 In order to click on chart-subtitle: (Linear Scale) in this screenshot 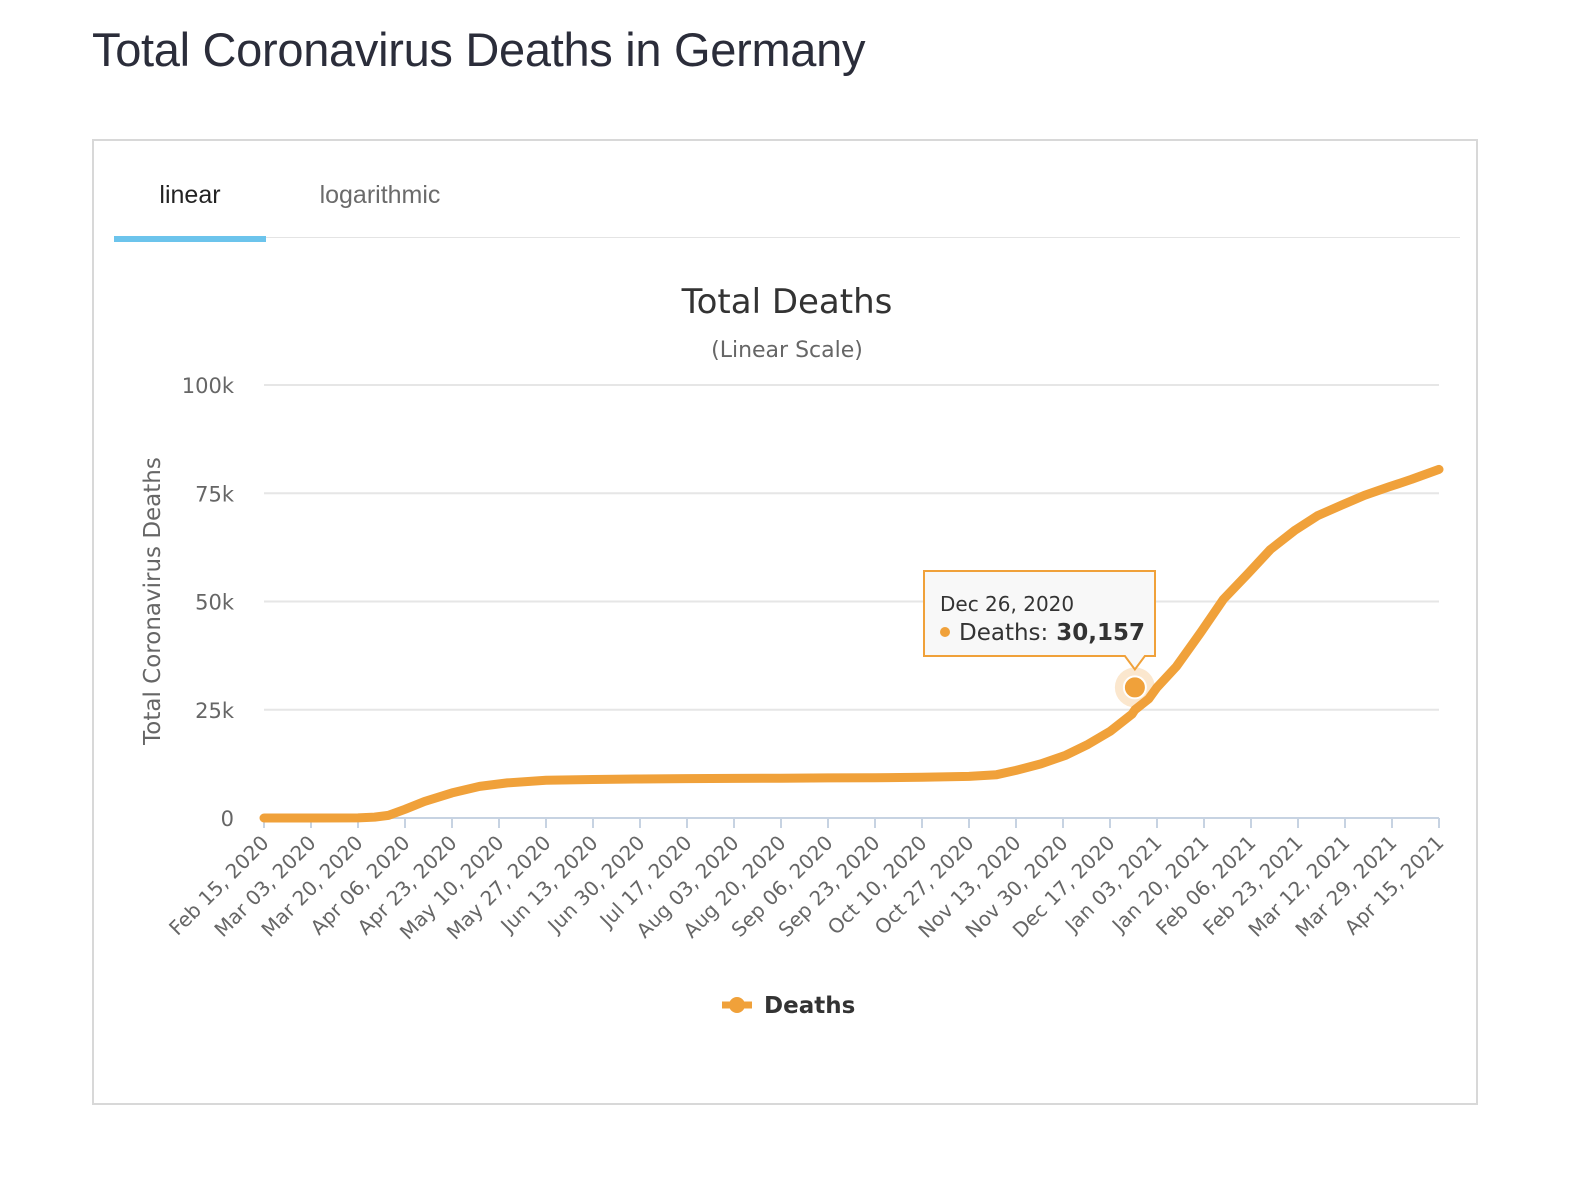, I will do `click(787, 350)`.